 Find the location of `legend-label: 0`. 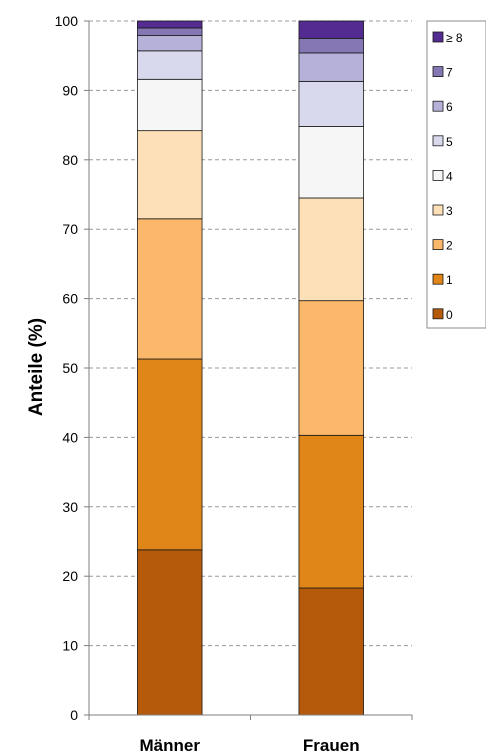

legend-label: 0 is located at coordinates (449, 315).